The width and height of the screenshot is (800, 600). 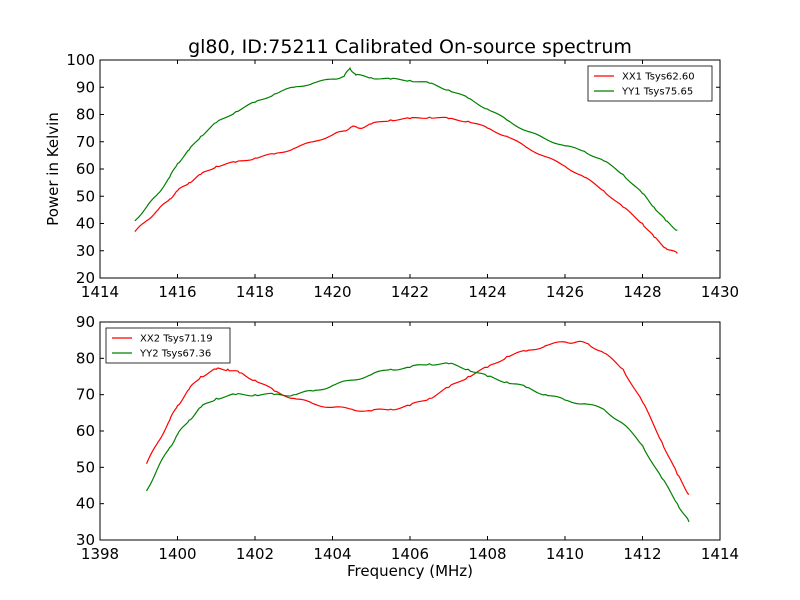 I want to click on legend-entry: YY2 Tsys67.36, so click(x=175, y=354).